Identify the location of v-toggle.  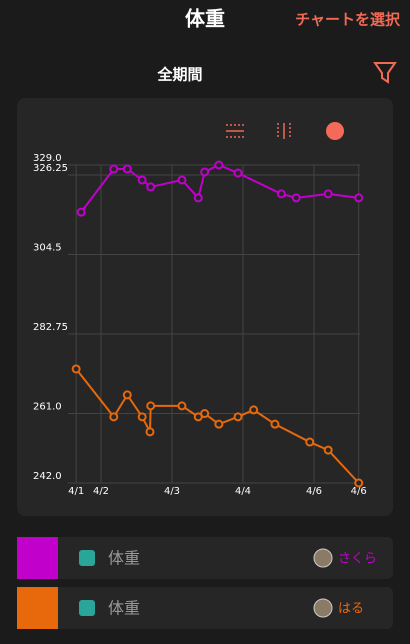
(284, 131).